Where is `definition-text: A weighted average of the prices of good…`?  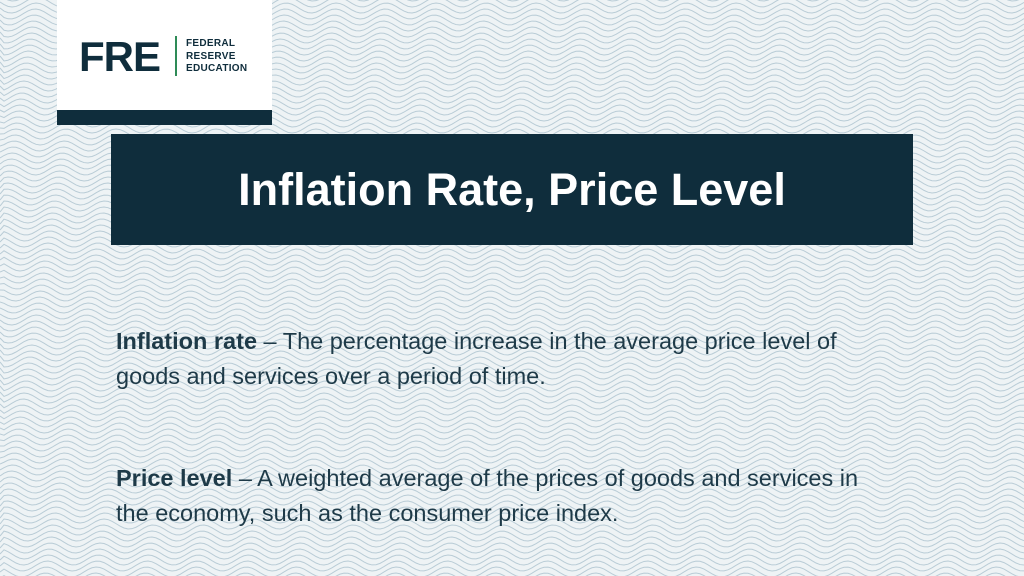 definition-text: A weighted average of the prices of good… is located at coordinates (487, 495).